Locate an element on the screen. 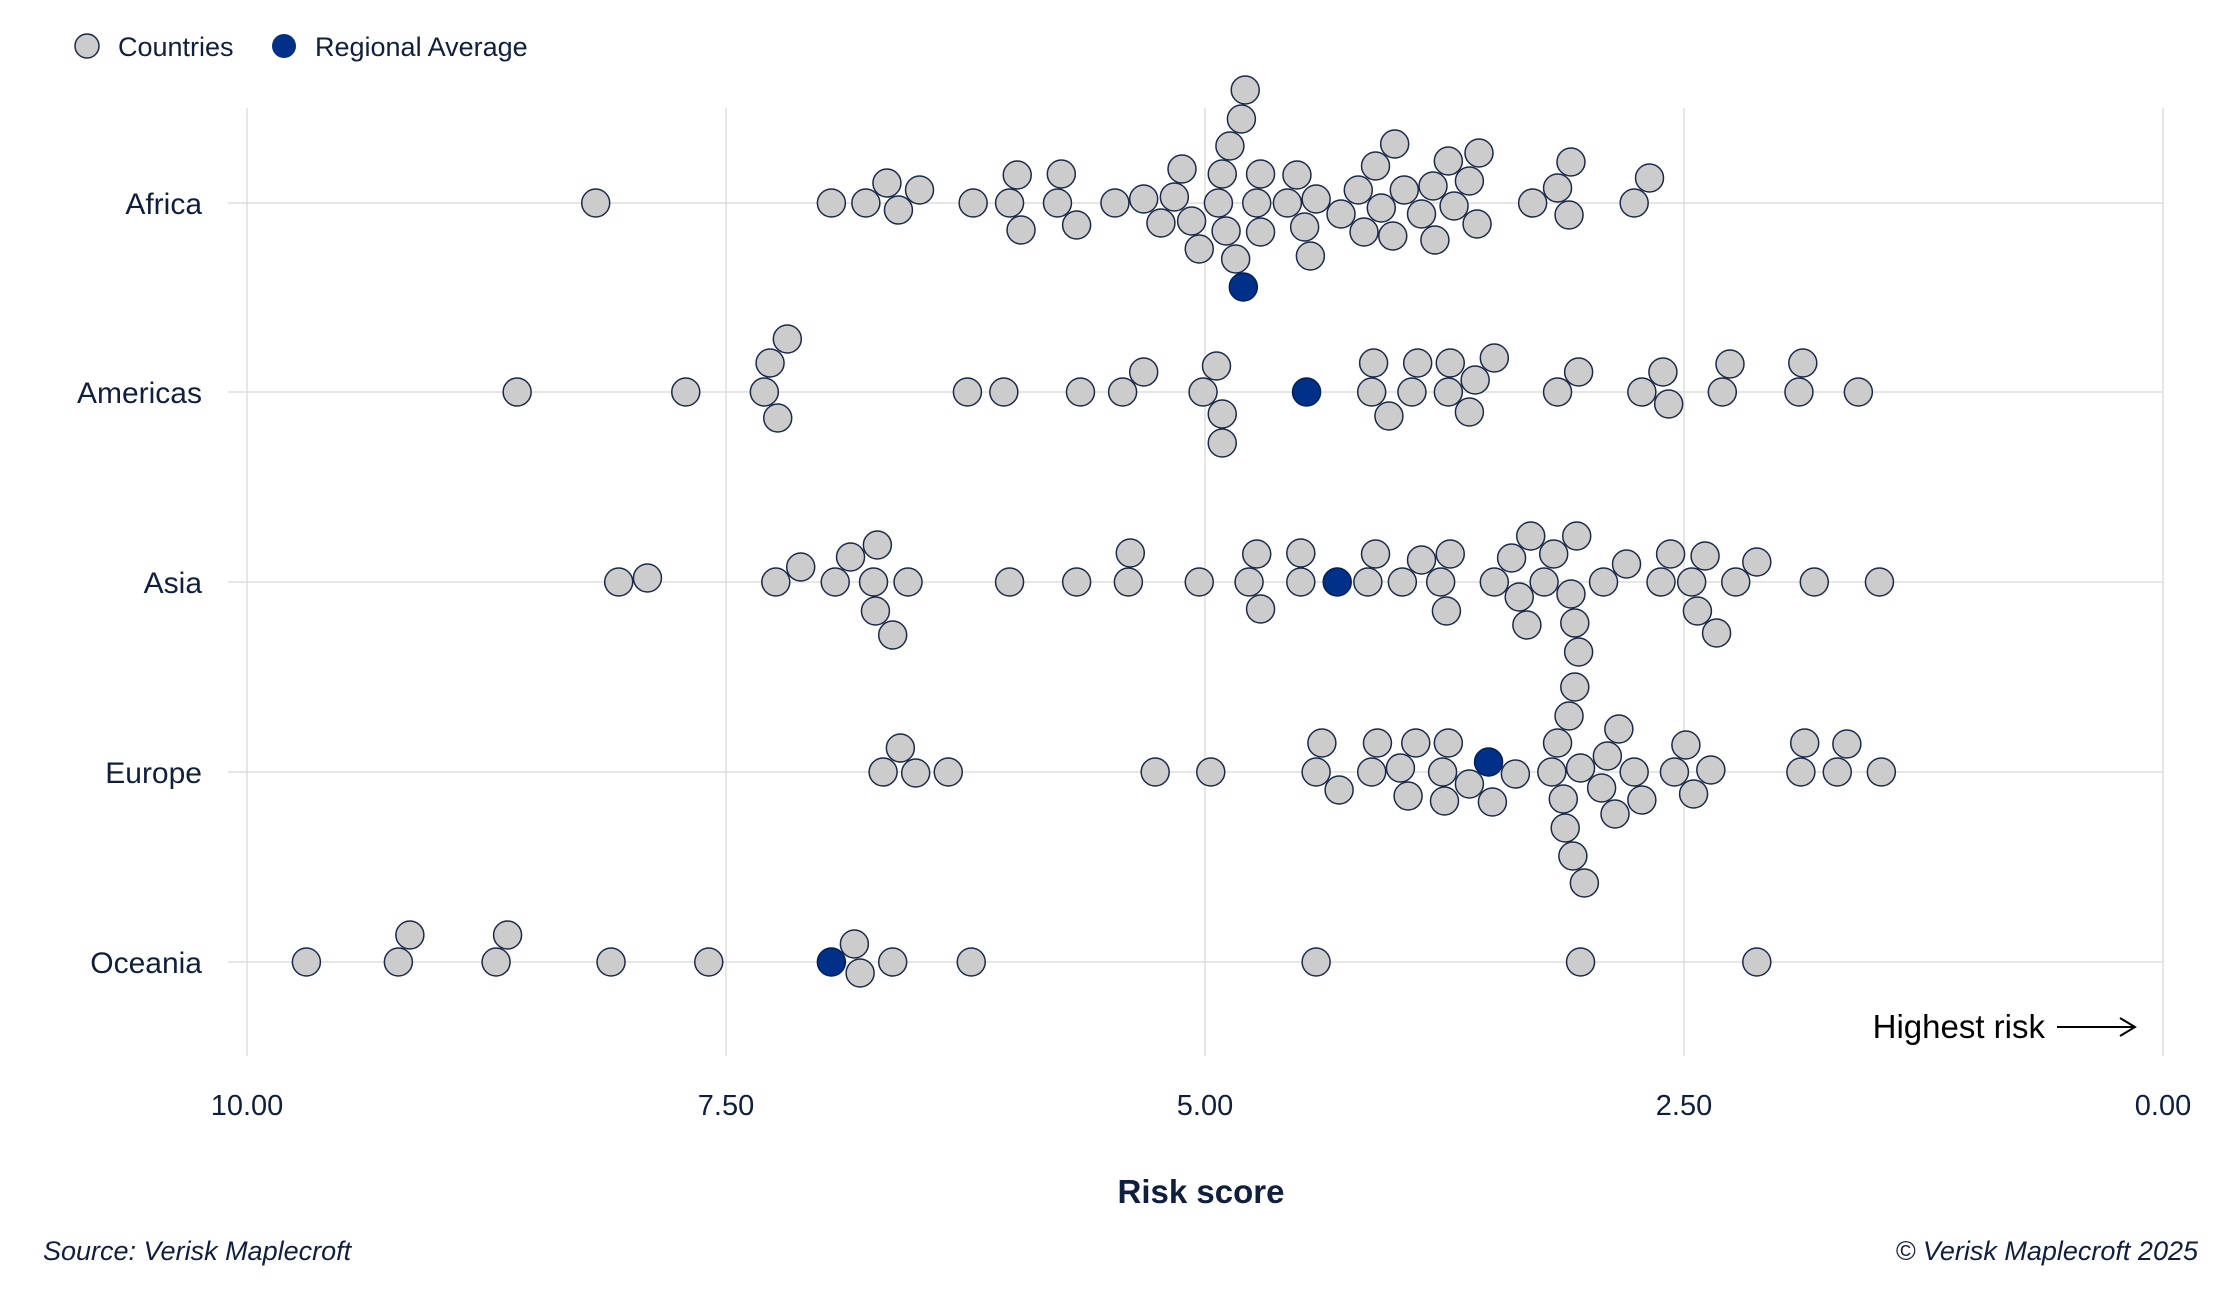 The image size is (2226, 1296). legend-label-regional-average: Regional Average is located at coordinates (421, 47).